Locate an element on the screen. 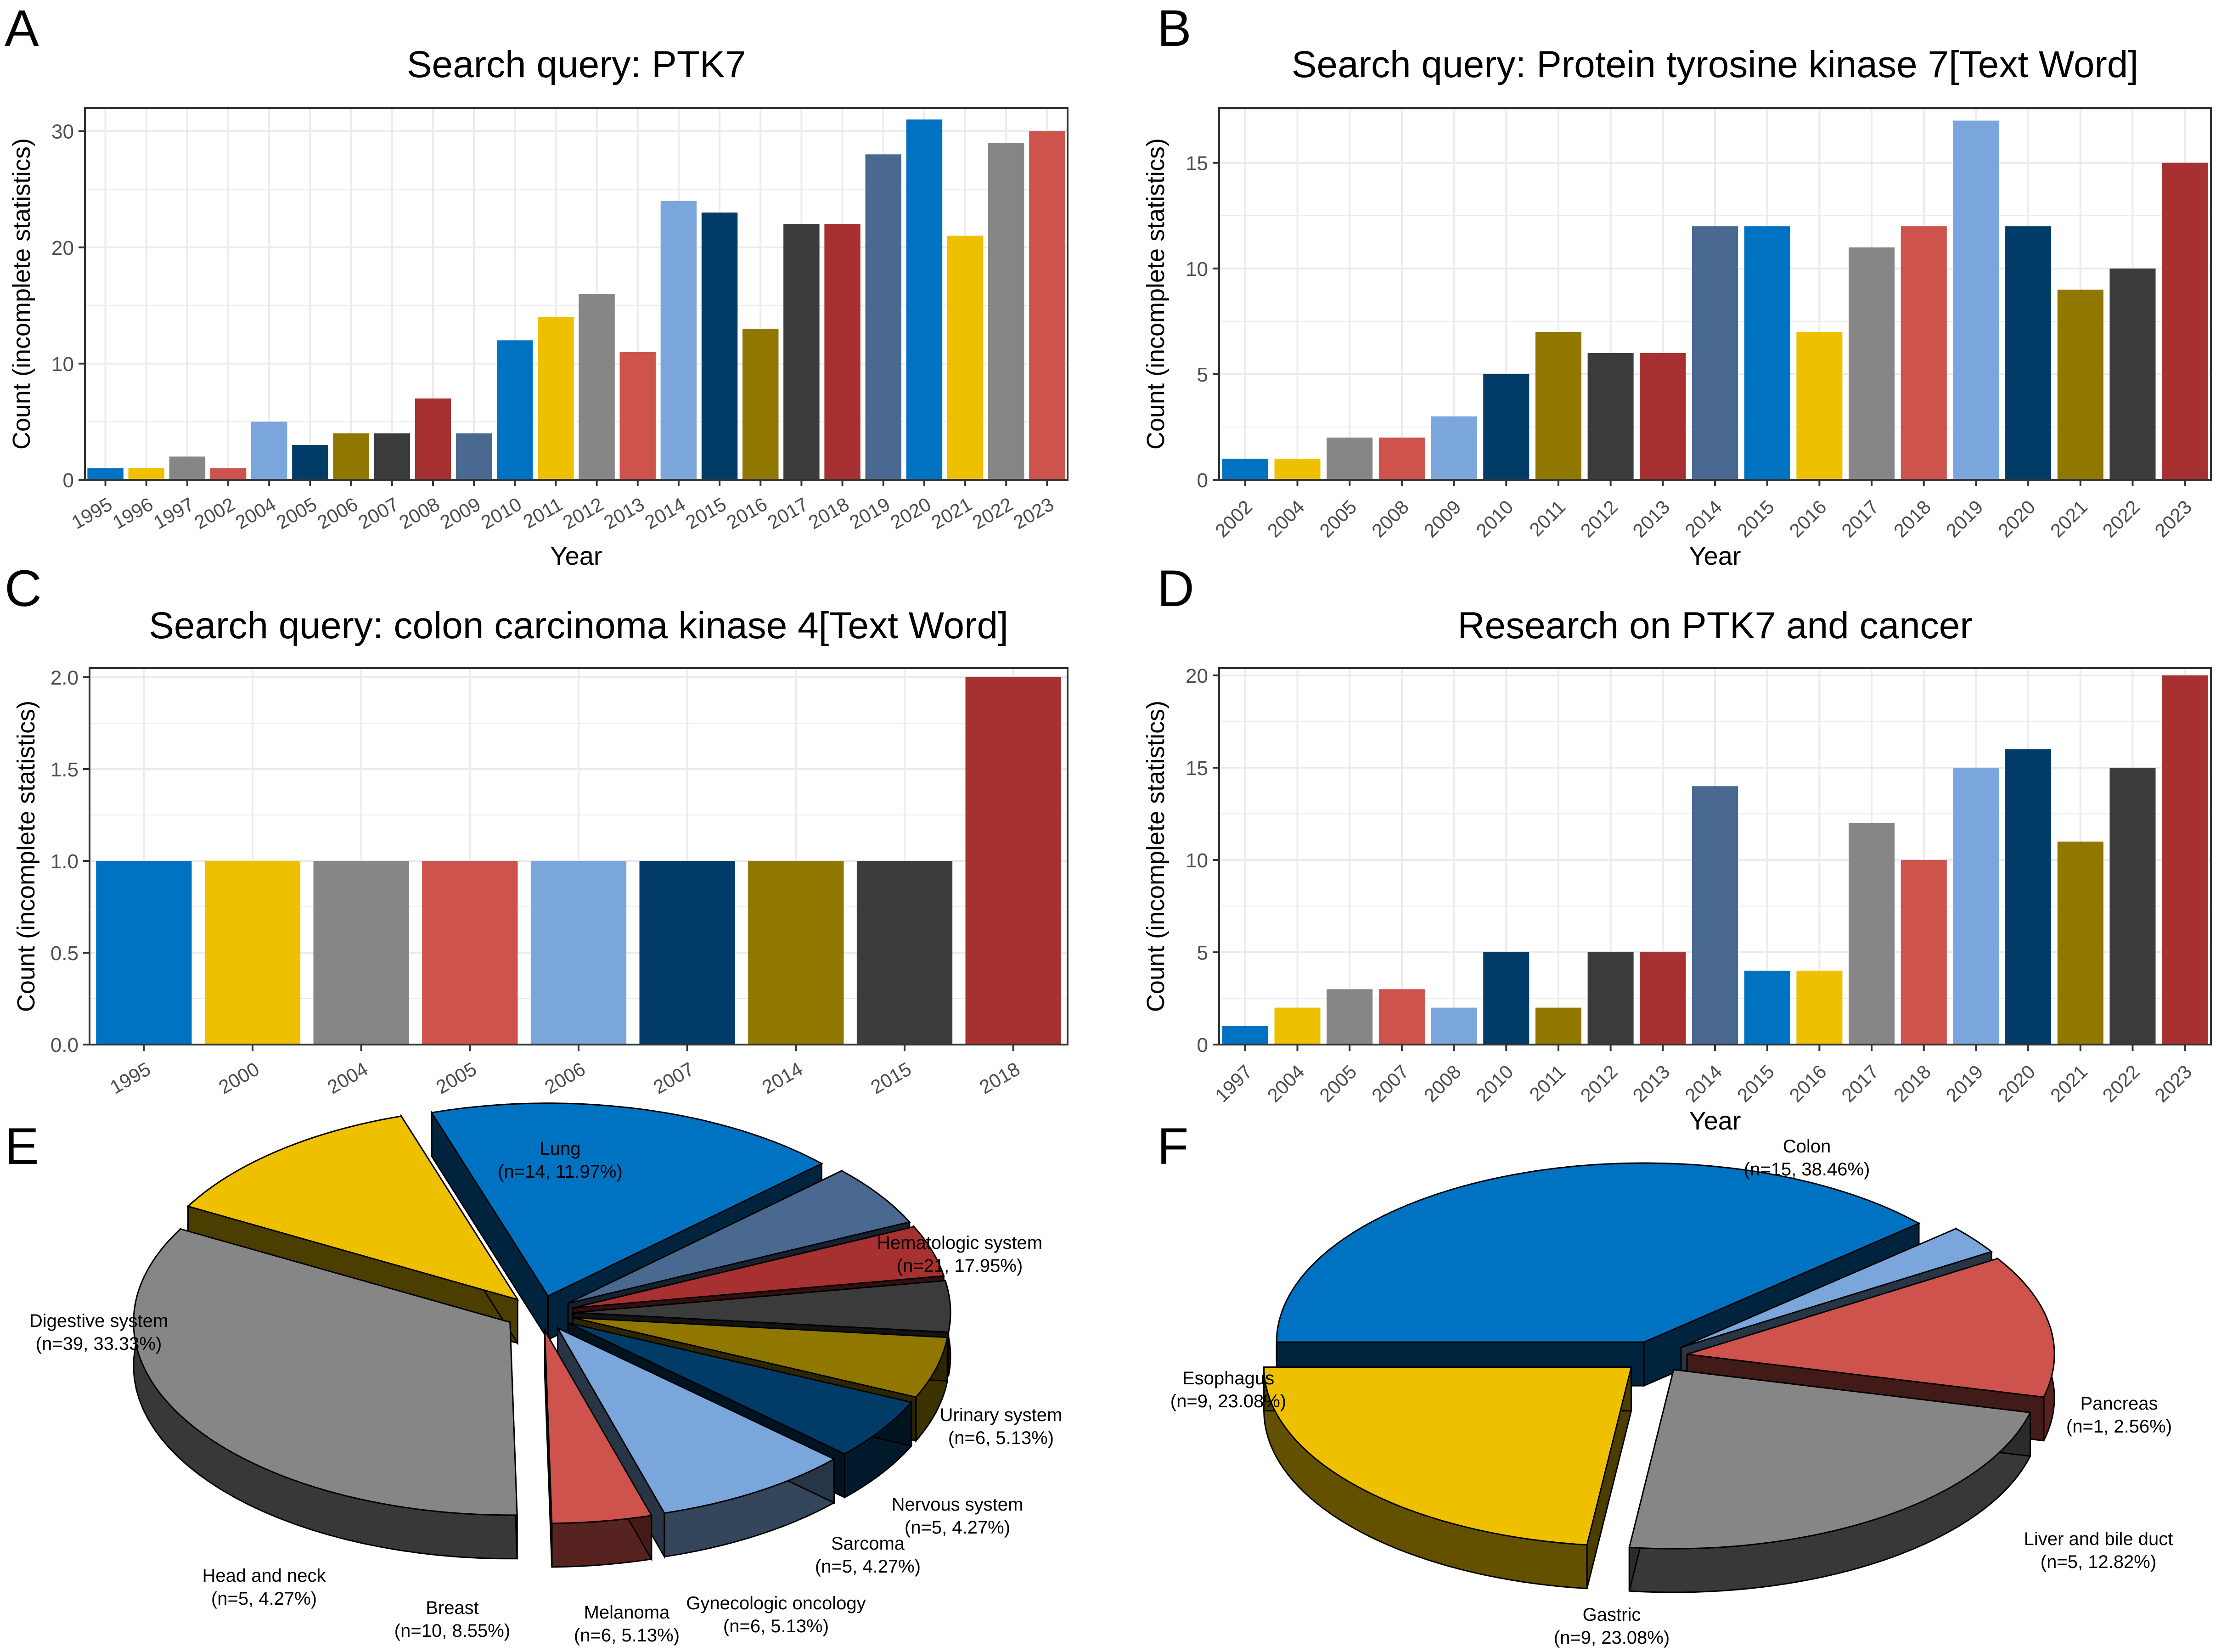 The height and width of the screenshot is (1652, 2227). panel-label: B is located at coordinates (1174, 28).